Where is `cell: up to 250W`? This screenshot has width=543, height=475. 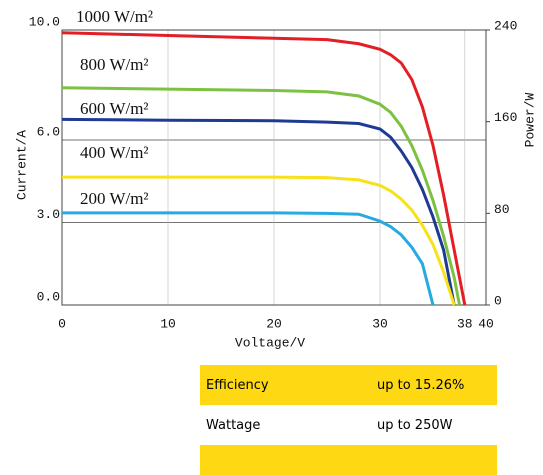
cell: up to 250W is located at coordinates (415, 425).